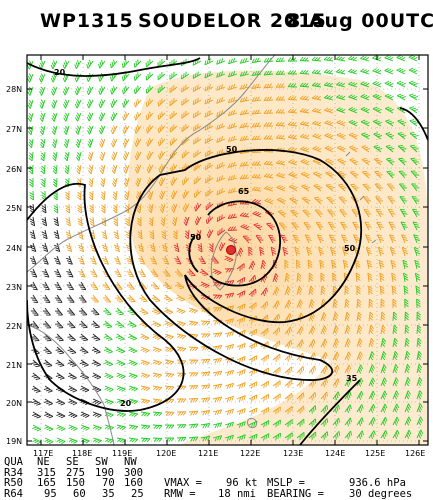  I want to click on lon-label: 121E, so click(208, 453).